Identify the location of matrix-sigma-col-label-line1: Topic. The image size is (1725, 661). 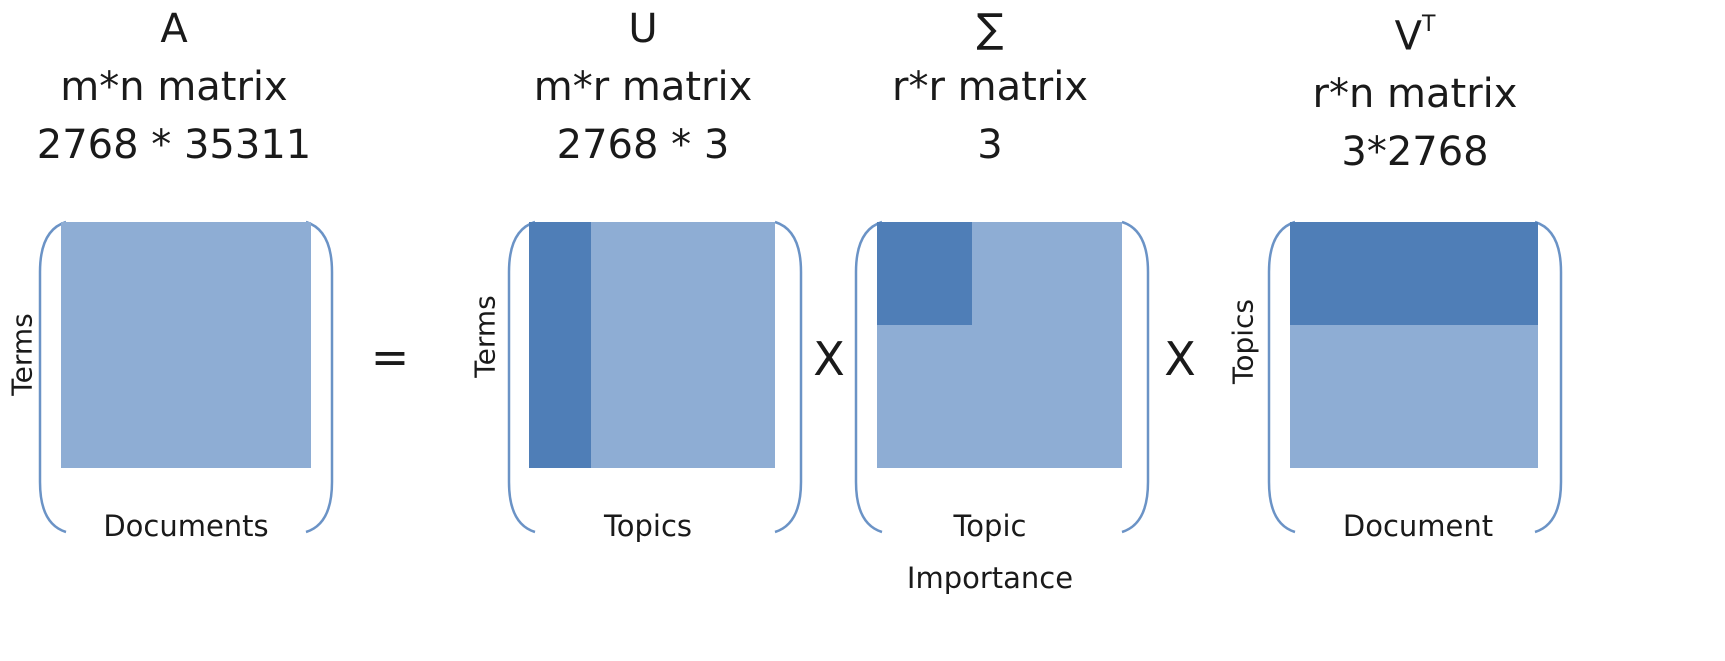
(990, 526).